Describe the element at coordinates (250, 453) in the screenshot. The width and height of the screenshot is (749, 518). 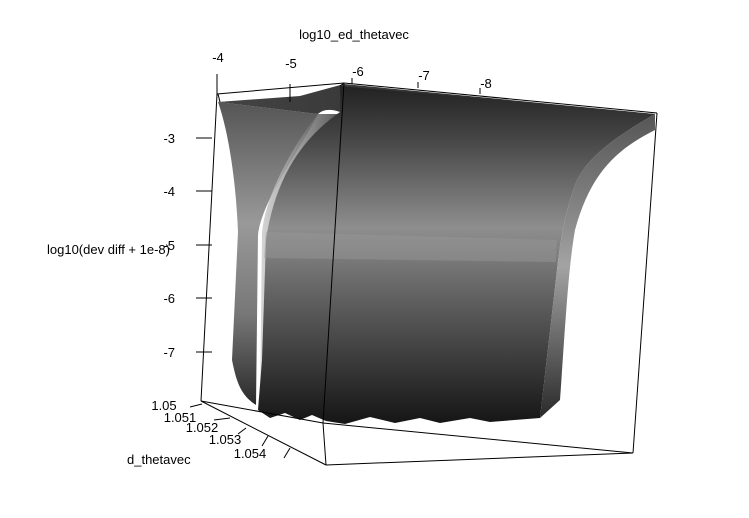
I see `y-tick-4-label: 1.054` at that location.